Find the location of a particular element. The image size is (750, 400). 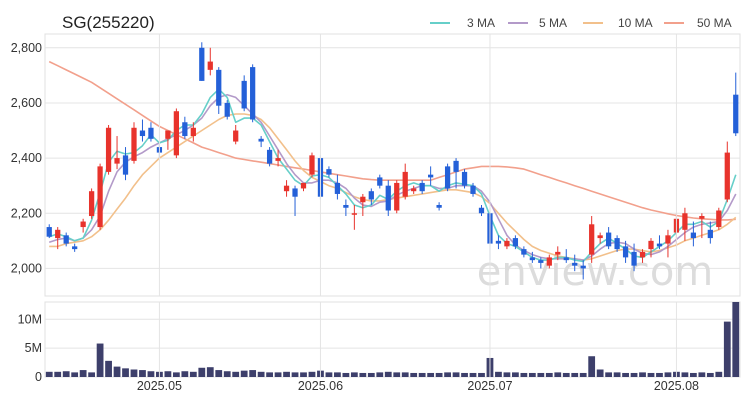

x-tick-label: 2025.07 is located at coordinates (489, 386).